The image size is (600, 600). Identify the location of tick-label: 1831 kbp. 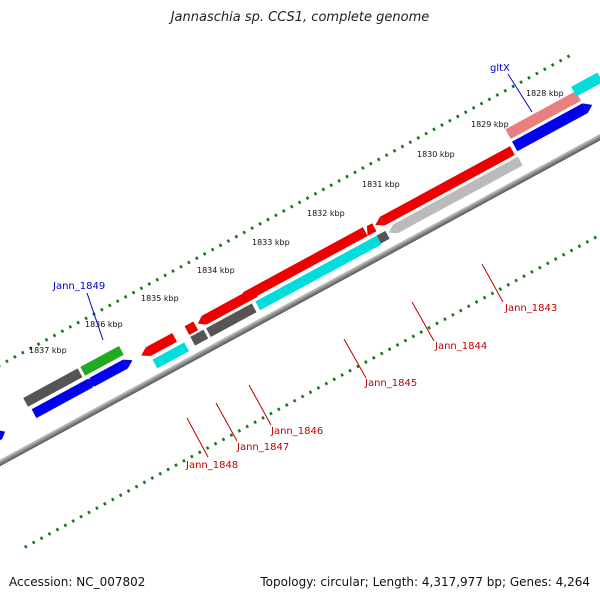
(381, 184).